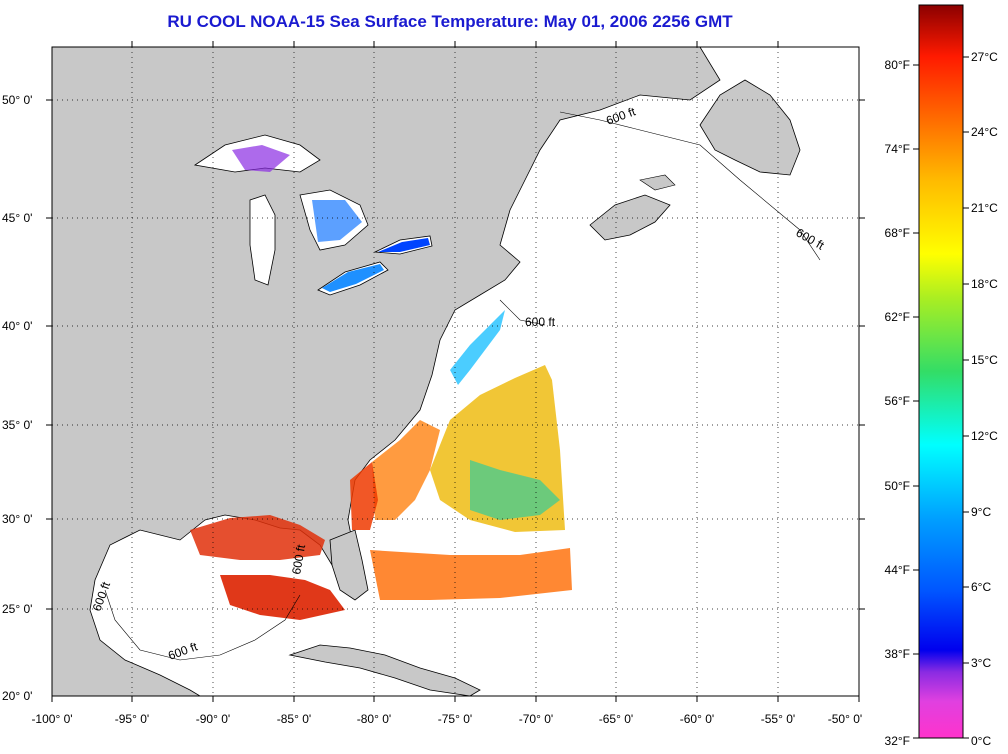 Image resolution: width=1008 pixels, height=754 pixels. I want to click on cbar-f-56: 56°F, so click(897, 401).